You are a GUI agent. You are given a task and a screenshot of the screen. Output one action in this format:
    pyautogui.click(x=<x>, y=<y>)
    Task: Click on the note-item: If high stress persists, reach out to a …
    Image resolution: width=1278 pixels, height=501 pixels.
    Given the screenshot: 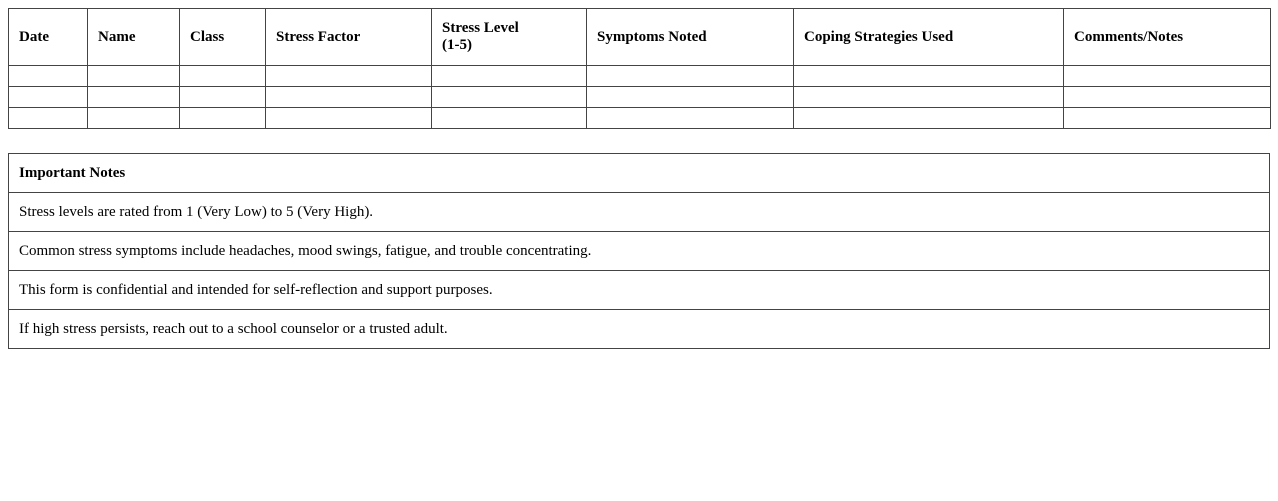 What is the action you would take?
    pyautogui.click(x=639, y=329)
    